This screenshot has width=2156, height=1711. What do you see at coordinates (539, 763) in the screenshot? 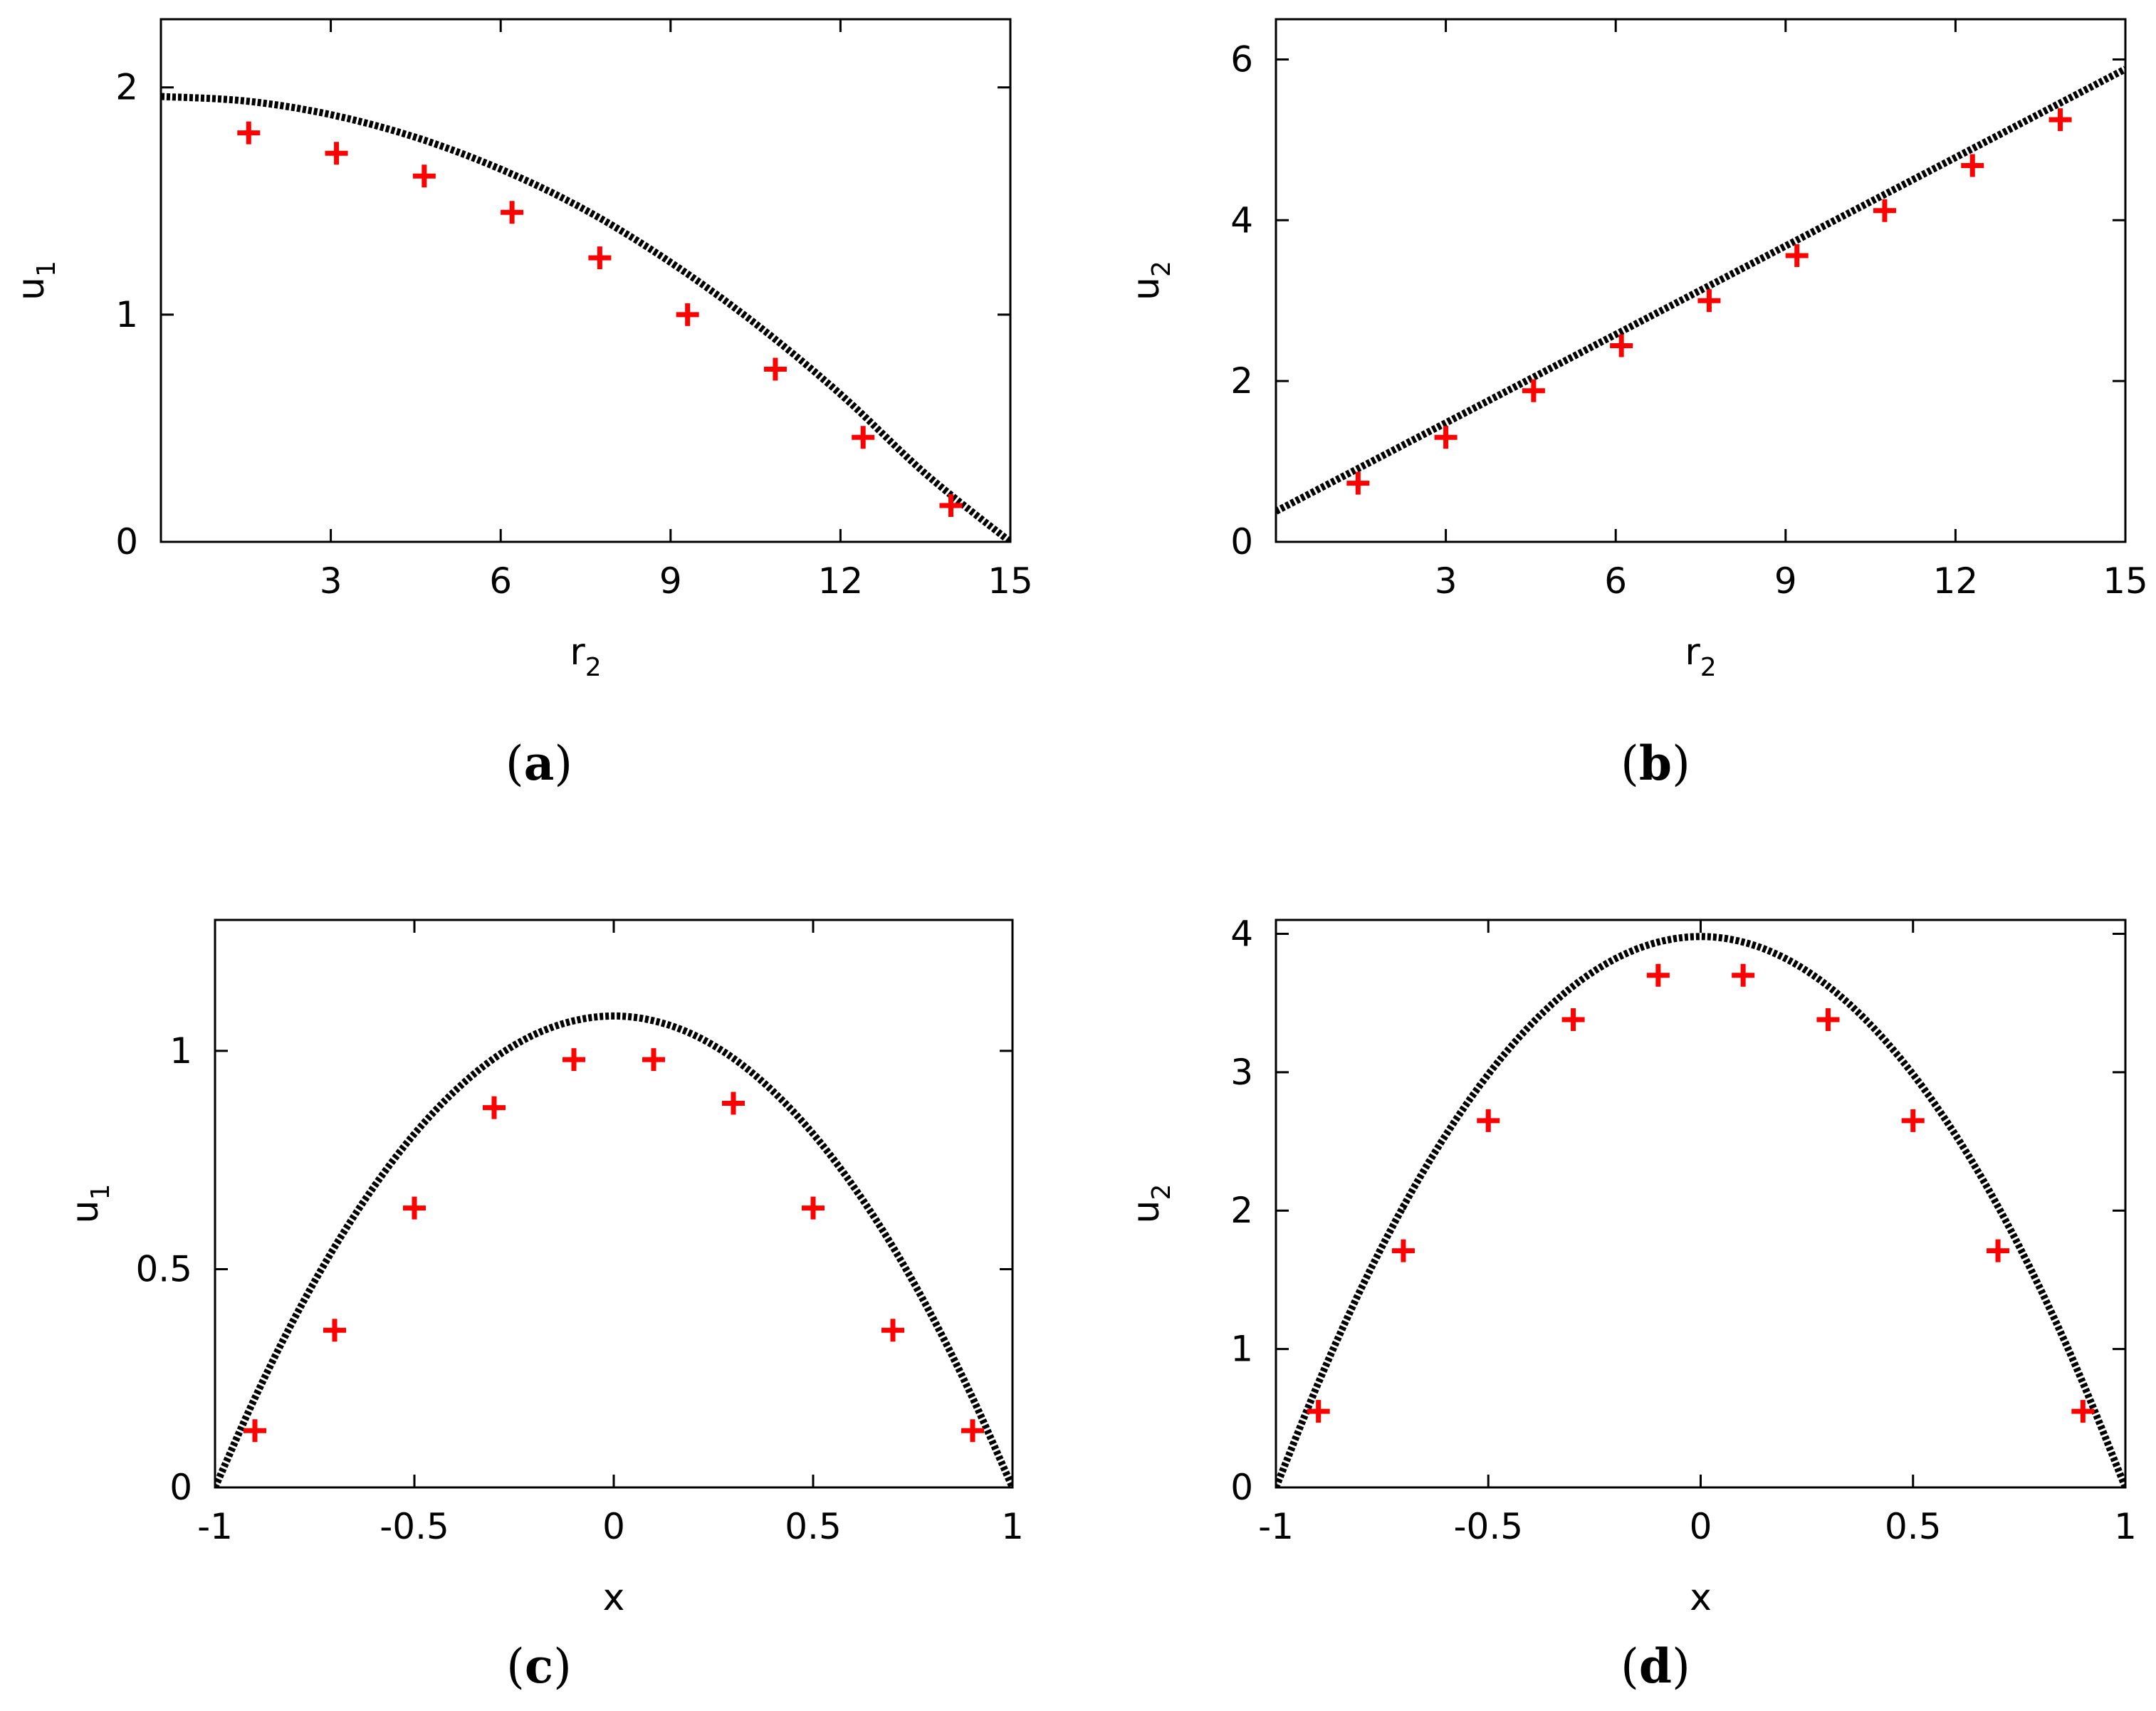
I see `panel-label: (a)` at bounding box center [539, 763].